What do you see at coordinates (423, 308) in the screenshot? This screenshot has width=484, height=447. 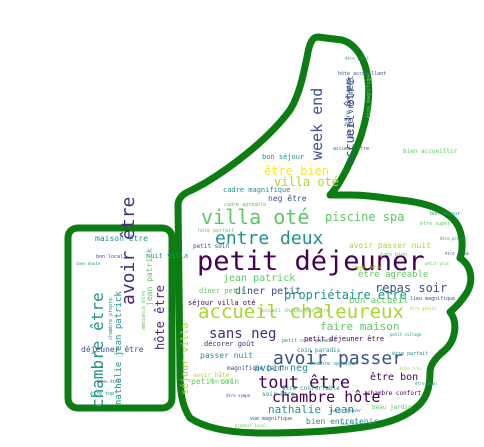 I see `word-cloud-term: être génial` at bounding box center [423, 308].